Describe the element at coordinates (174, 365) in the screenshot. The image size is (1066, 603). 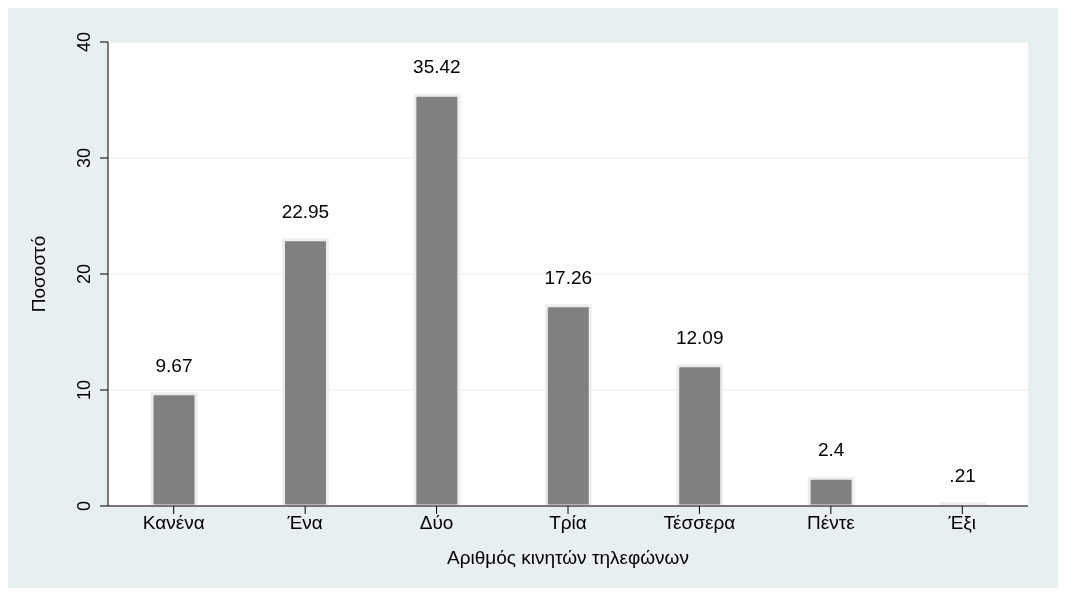
I see `data-label: 9.67` at that location.